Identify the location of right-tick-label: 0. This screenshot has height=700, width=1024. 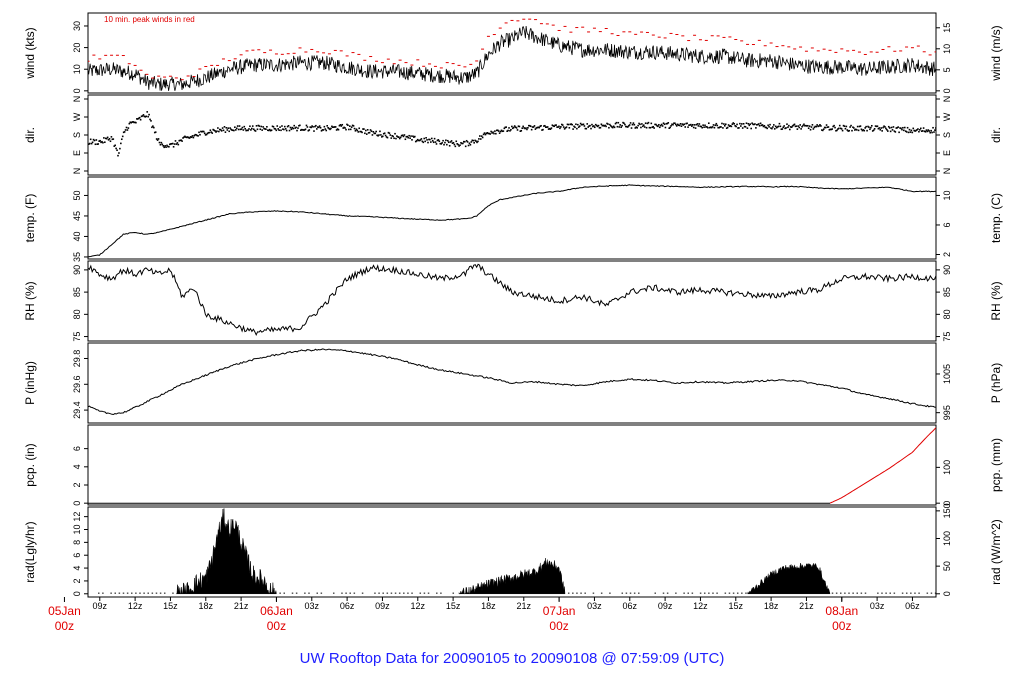
(947, 90).